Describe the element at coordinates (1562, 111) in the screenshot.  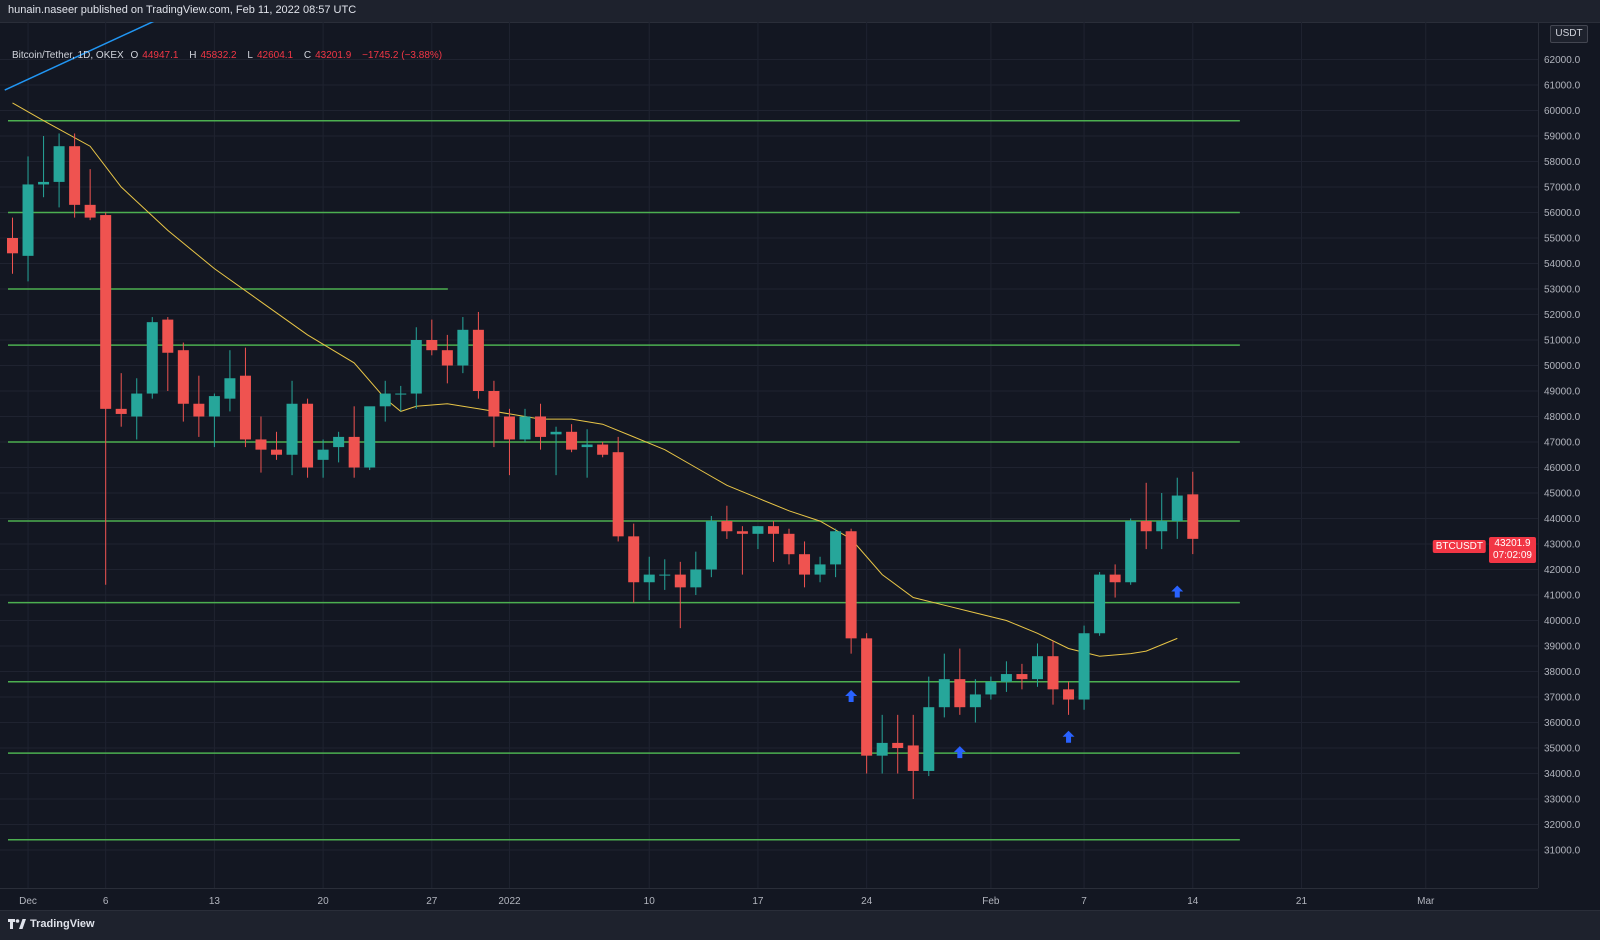
I see `price-tick-label: 60000.0` at that location.